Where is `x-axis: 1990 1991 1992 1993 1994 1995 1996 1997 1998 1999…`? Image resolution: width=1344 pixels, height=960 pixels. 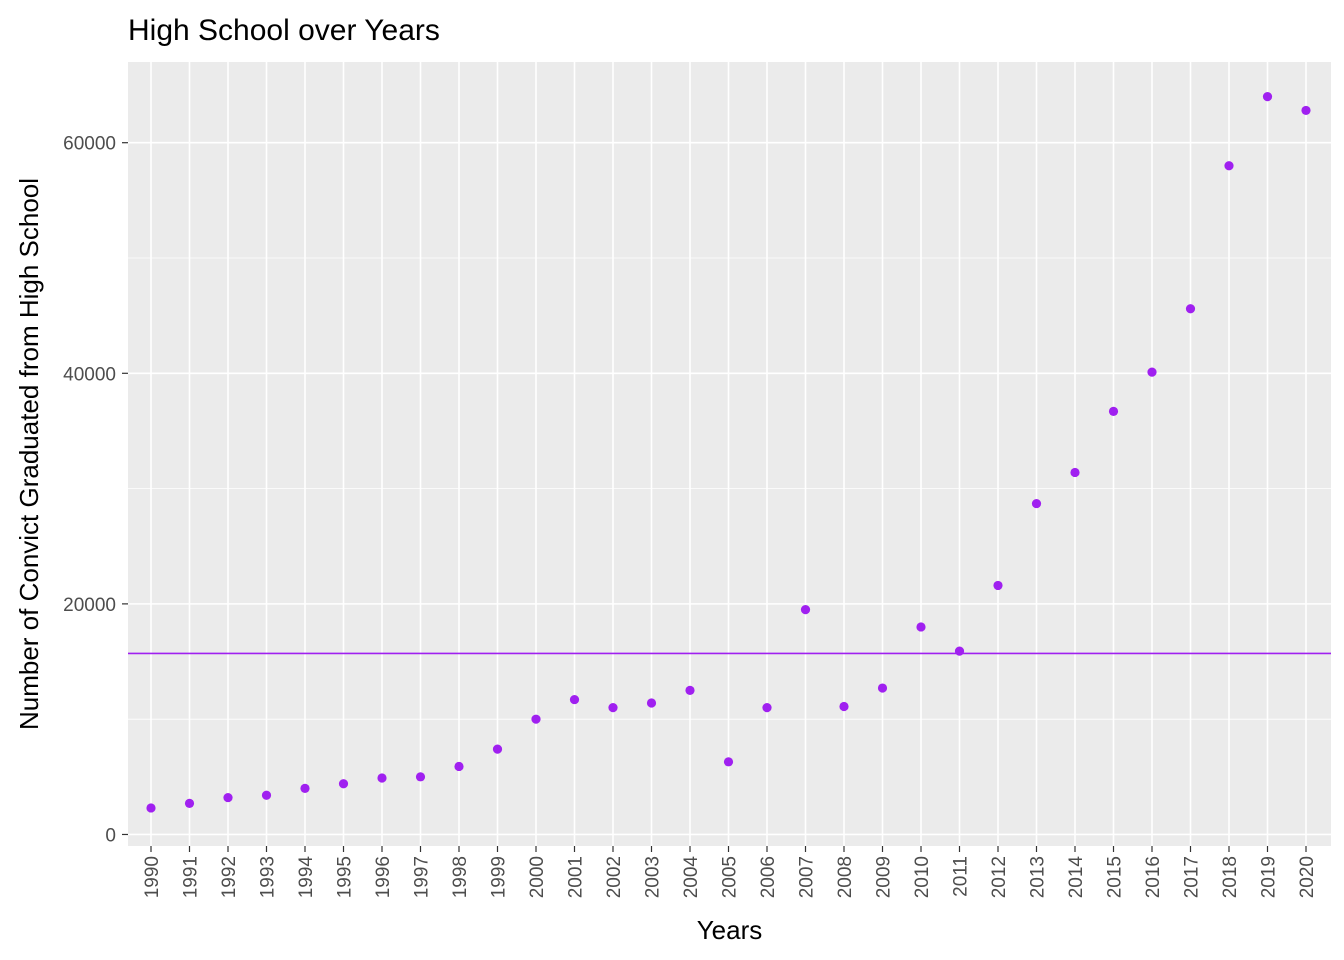
x-axis: 1990 1991 1992 1993 1994 1995 1996 1997 1998 1999… is located at coordinates (730, 872).